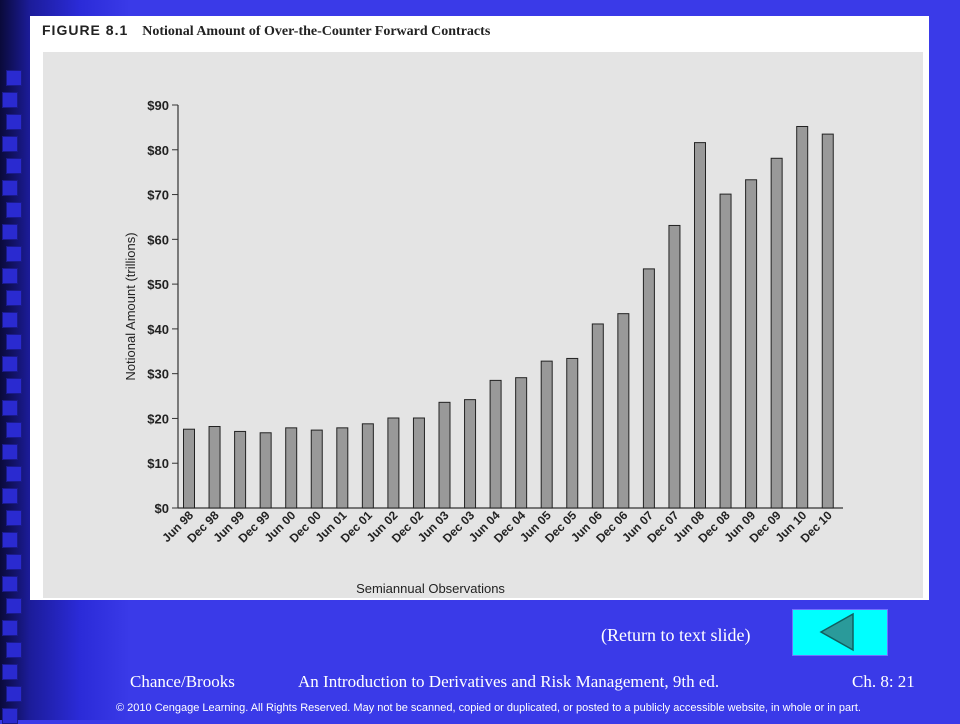  I want to click on left-triangle-icon, so click(836, 632).